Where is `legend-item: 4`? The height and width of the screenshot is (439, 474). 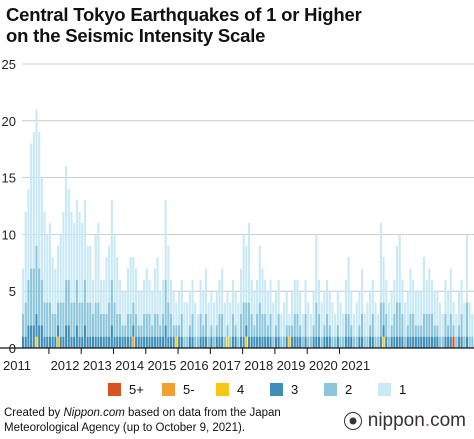
legend-item: 4 is located at coordinates (230, 389).